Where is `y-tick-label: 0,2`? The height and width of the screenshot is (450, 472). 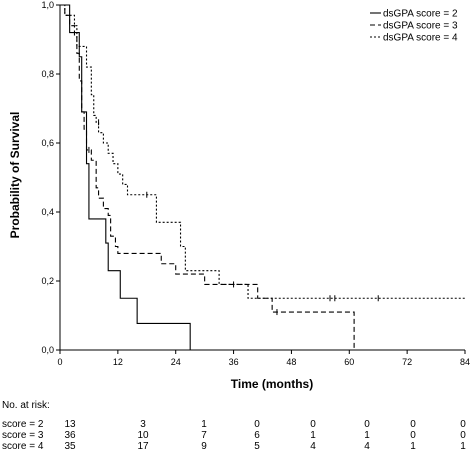 y-tick-label: 0,2 is located at coordinates (47, 281).